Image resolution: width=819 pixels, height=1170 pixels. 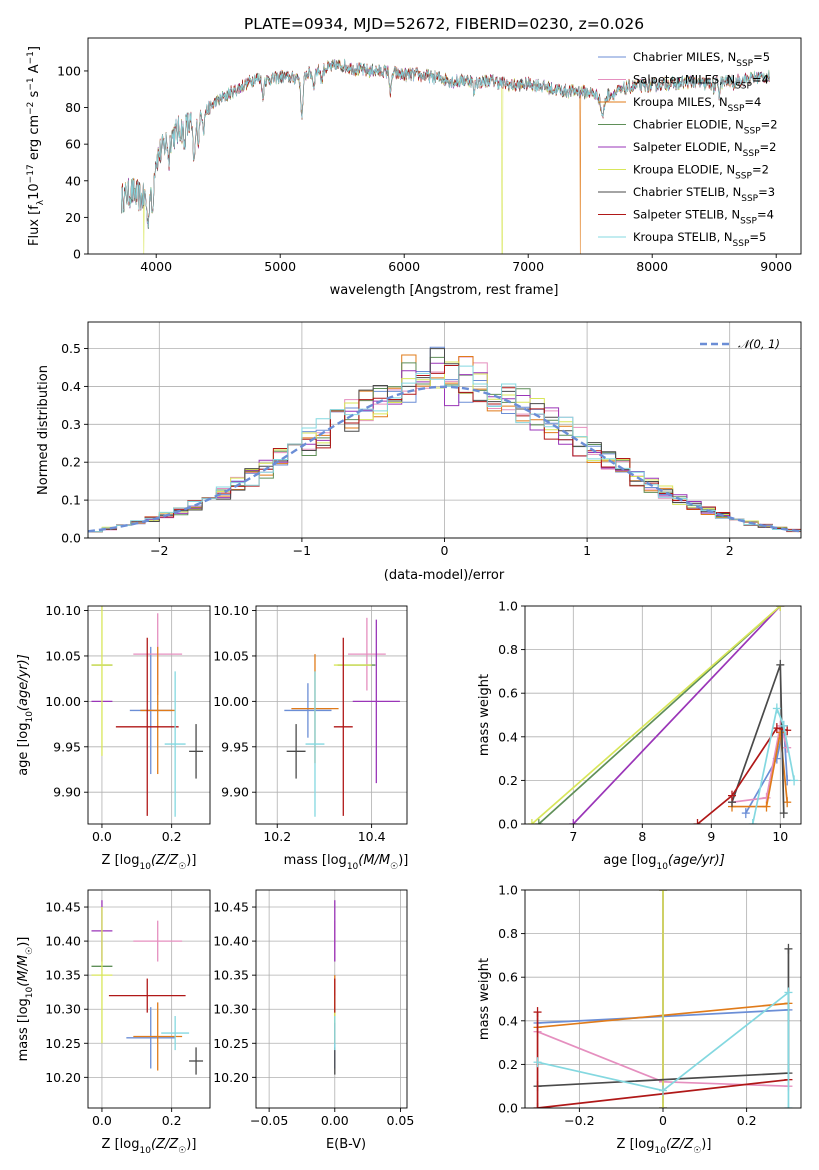 I want to click on legend-entry-part: Chabrier STELIB, N, so click(x=687, y=192).